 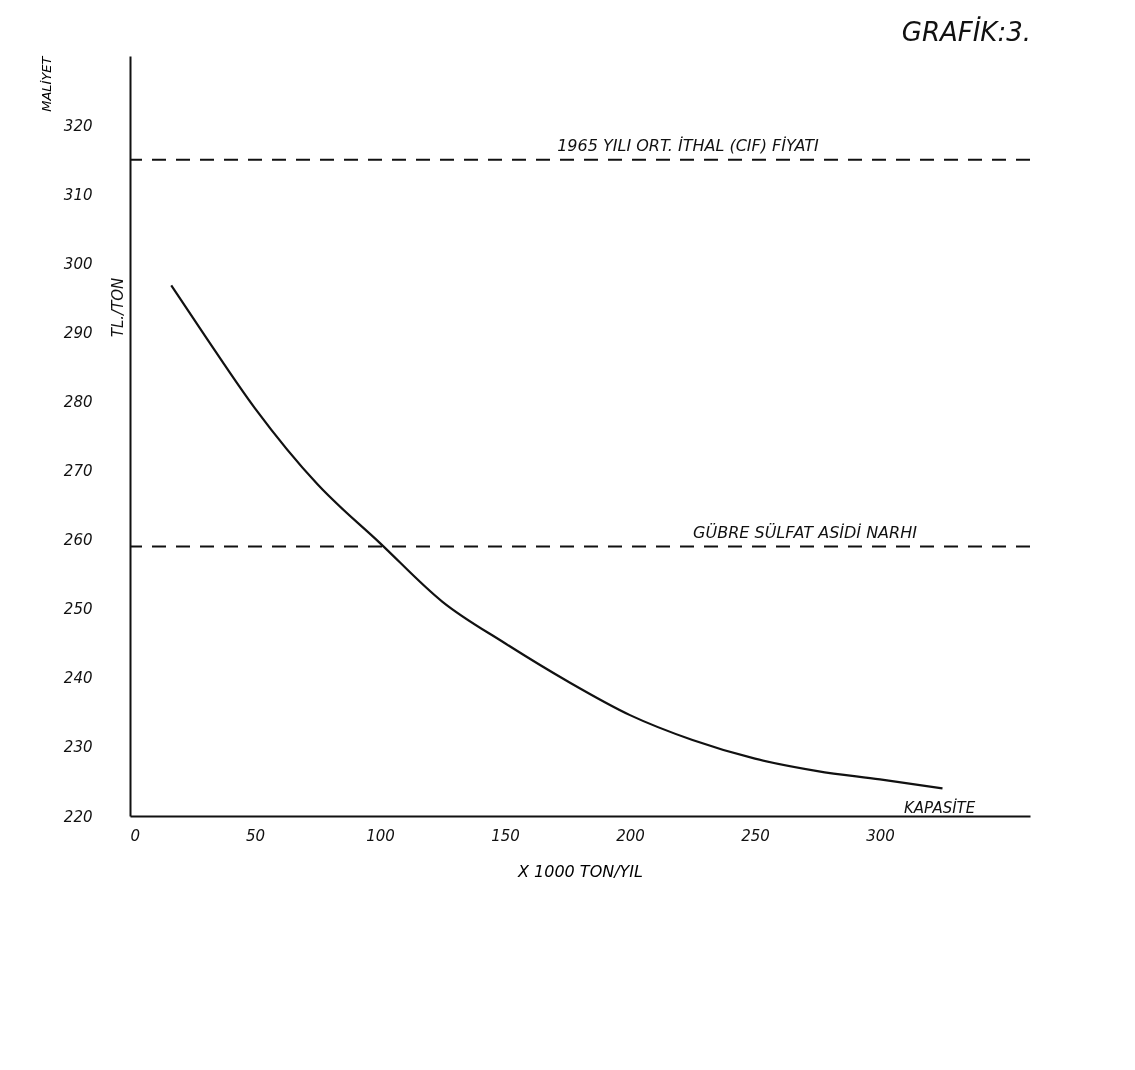 What do you see at coordinates (118, 307) in the screenshot?
I see `text: TL./TON` at bounding box center [118, 307].